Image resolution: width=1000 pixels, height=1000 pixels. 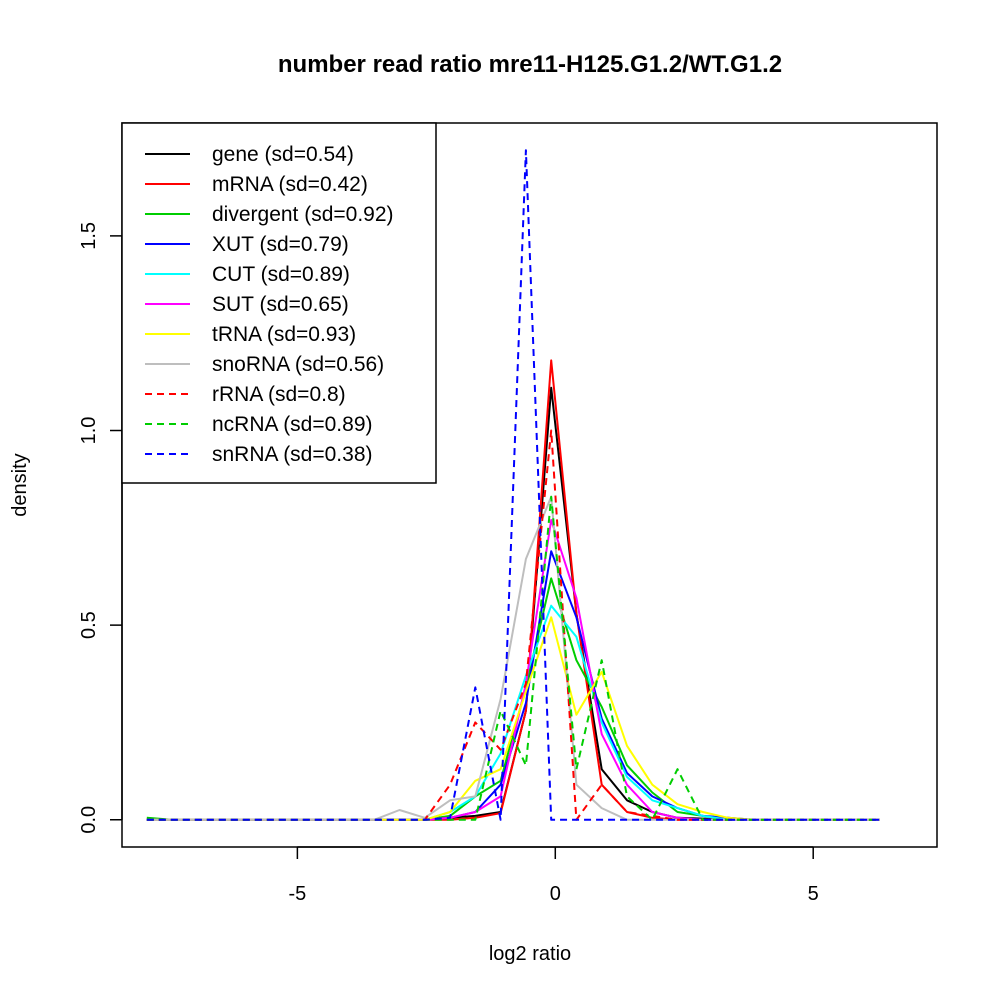 I want to click on y-tick-label: 0.0, so click(x=89, y=820).